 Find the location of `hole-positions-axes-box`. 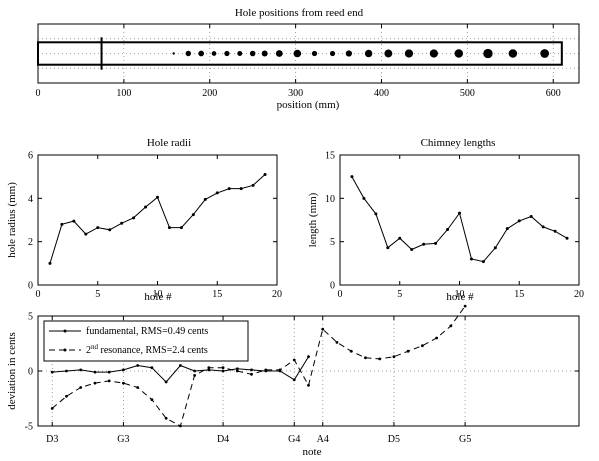

hole-positions-axes-box is located at coordinates (308, 53).